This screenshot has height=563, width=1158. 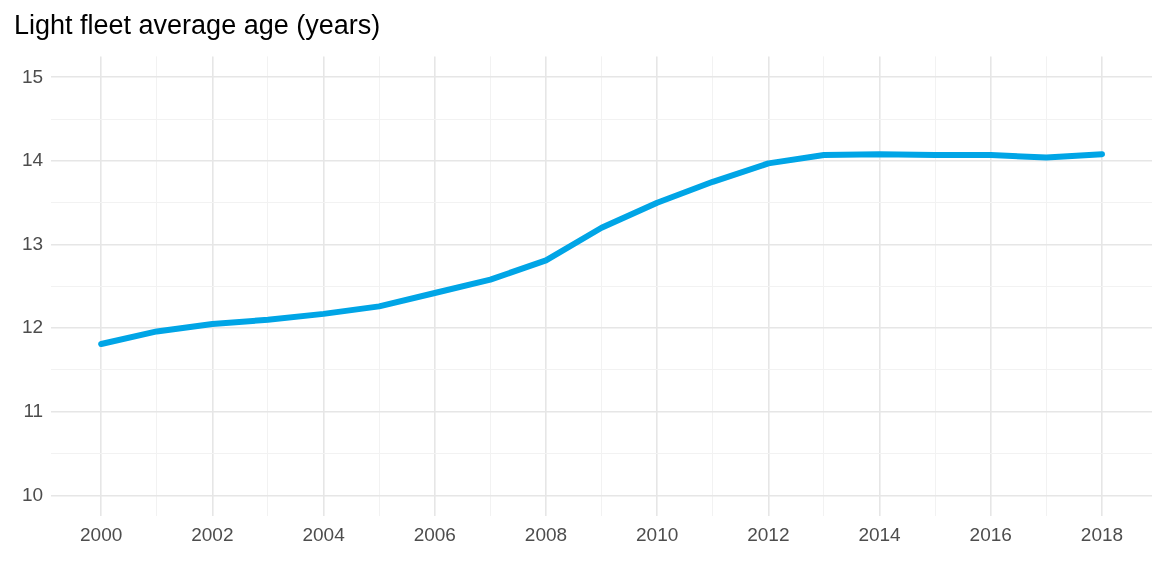 What do you see at coordinates (657, 534) in the screenshot?
I see `x-tick-label: 2010` at bounding box center [657, 534].